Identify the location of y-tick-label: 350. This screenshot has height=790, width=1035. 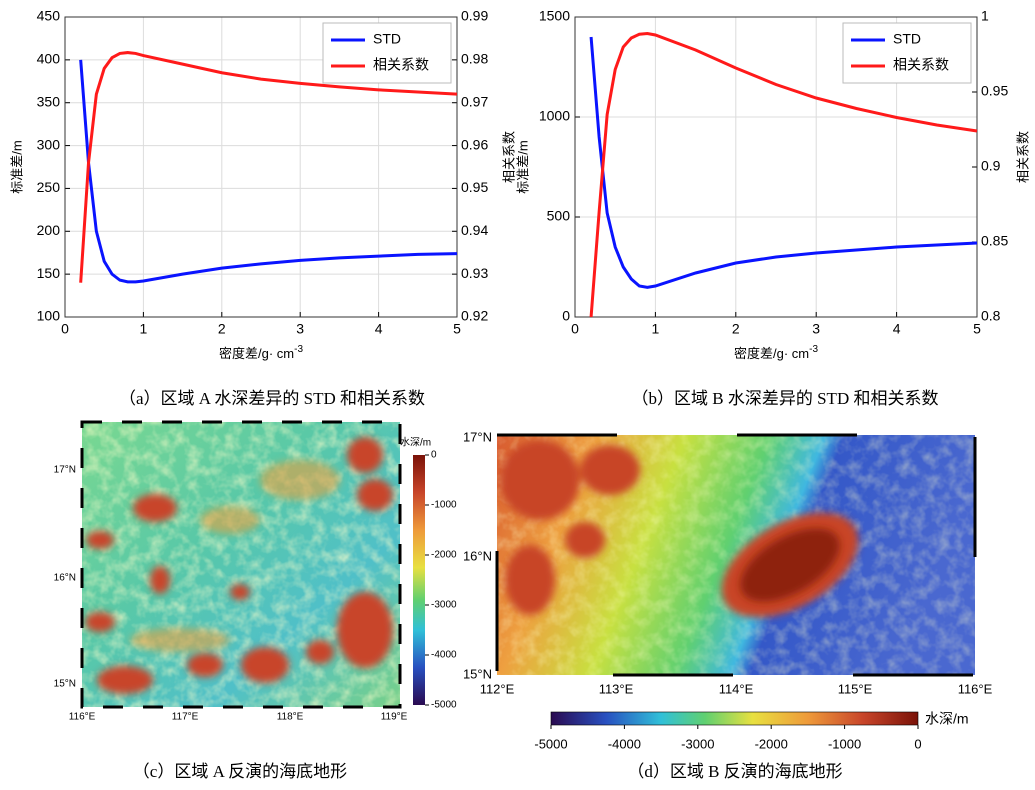
(49, 101).